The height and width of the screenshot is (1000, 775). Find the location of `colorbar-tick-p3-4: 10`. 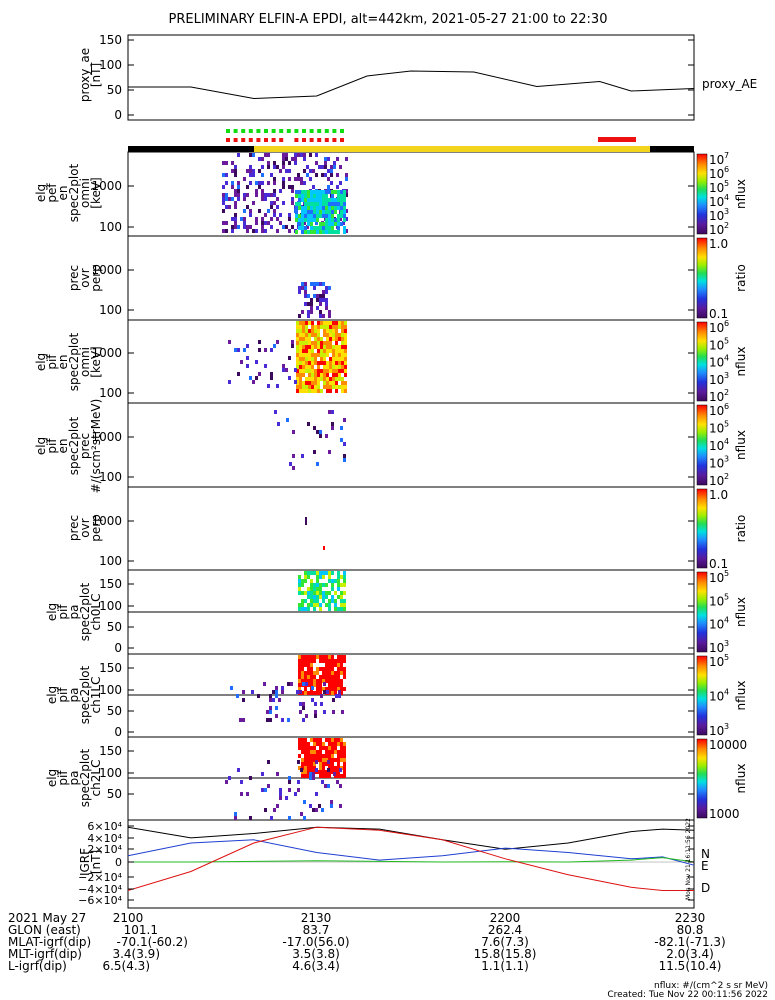

colorbar-tick-p3-4: 10 is located at coordinates (716, 397).